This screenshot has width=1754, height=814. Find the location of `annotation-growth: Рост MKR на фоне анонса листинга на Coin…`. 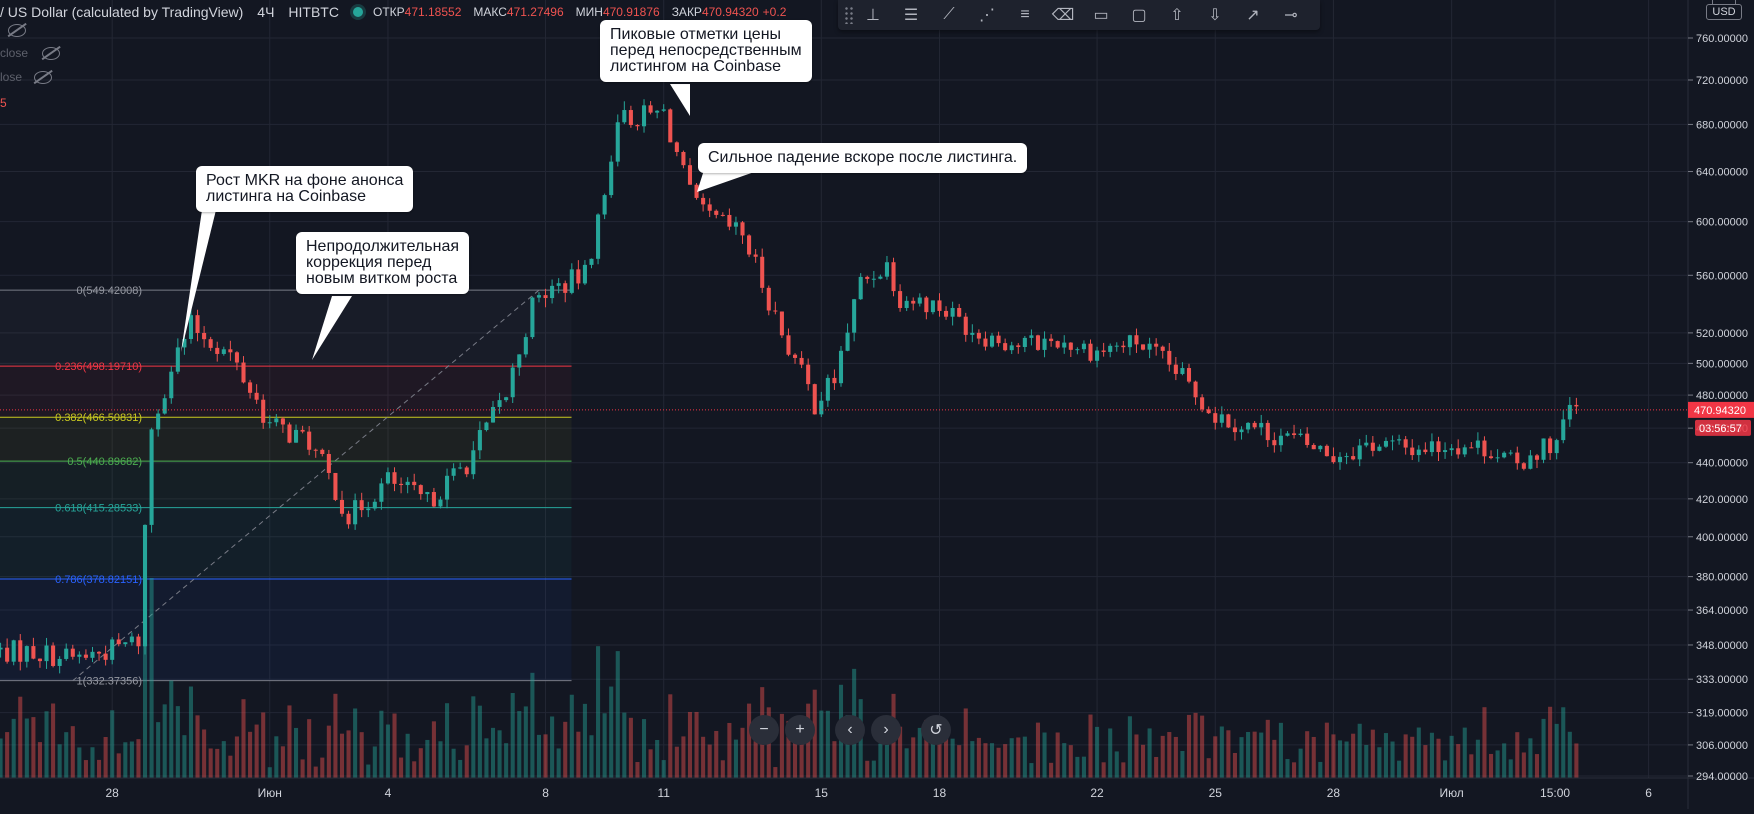

annotation-growth: Рост MKR на фоне анонса листинга на Coin… is located at coordinates (305, 189).